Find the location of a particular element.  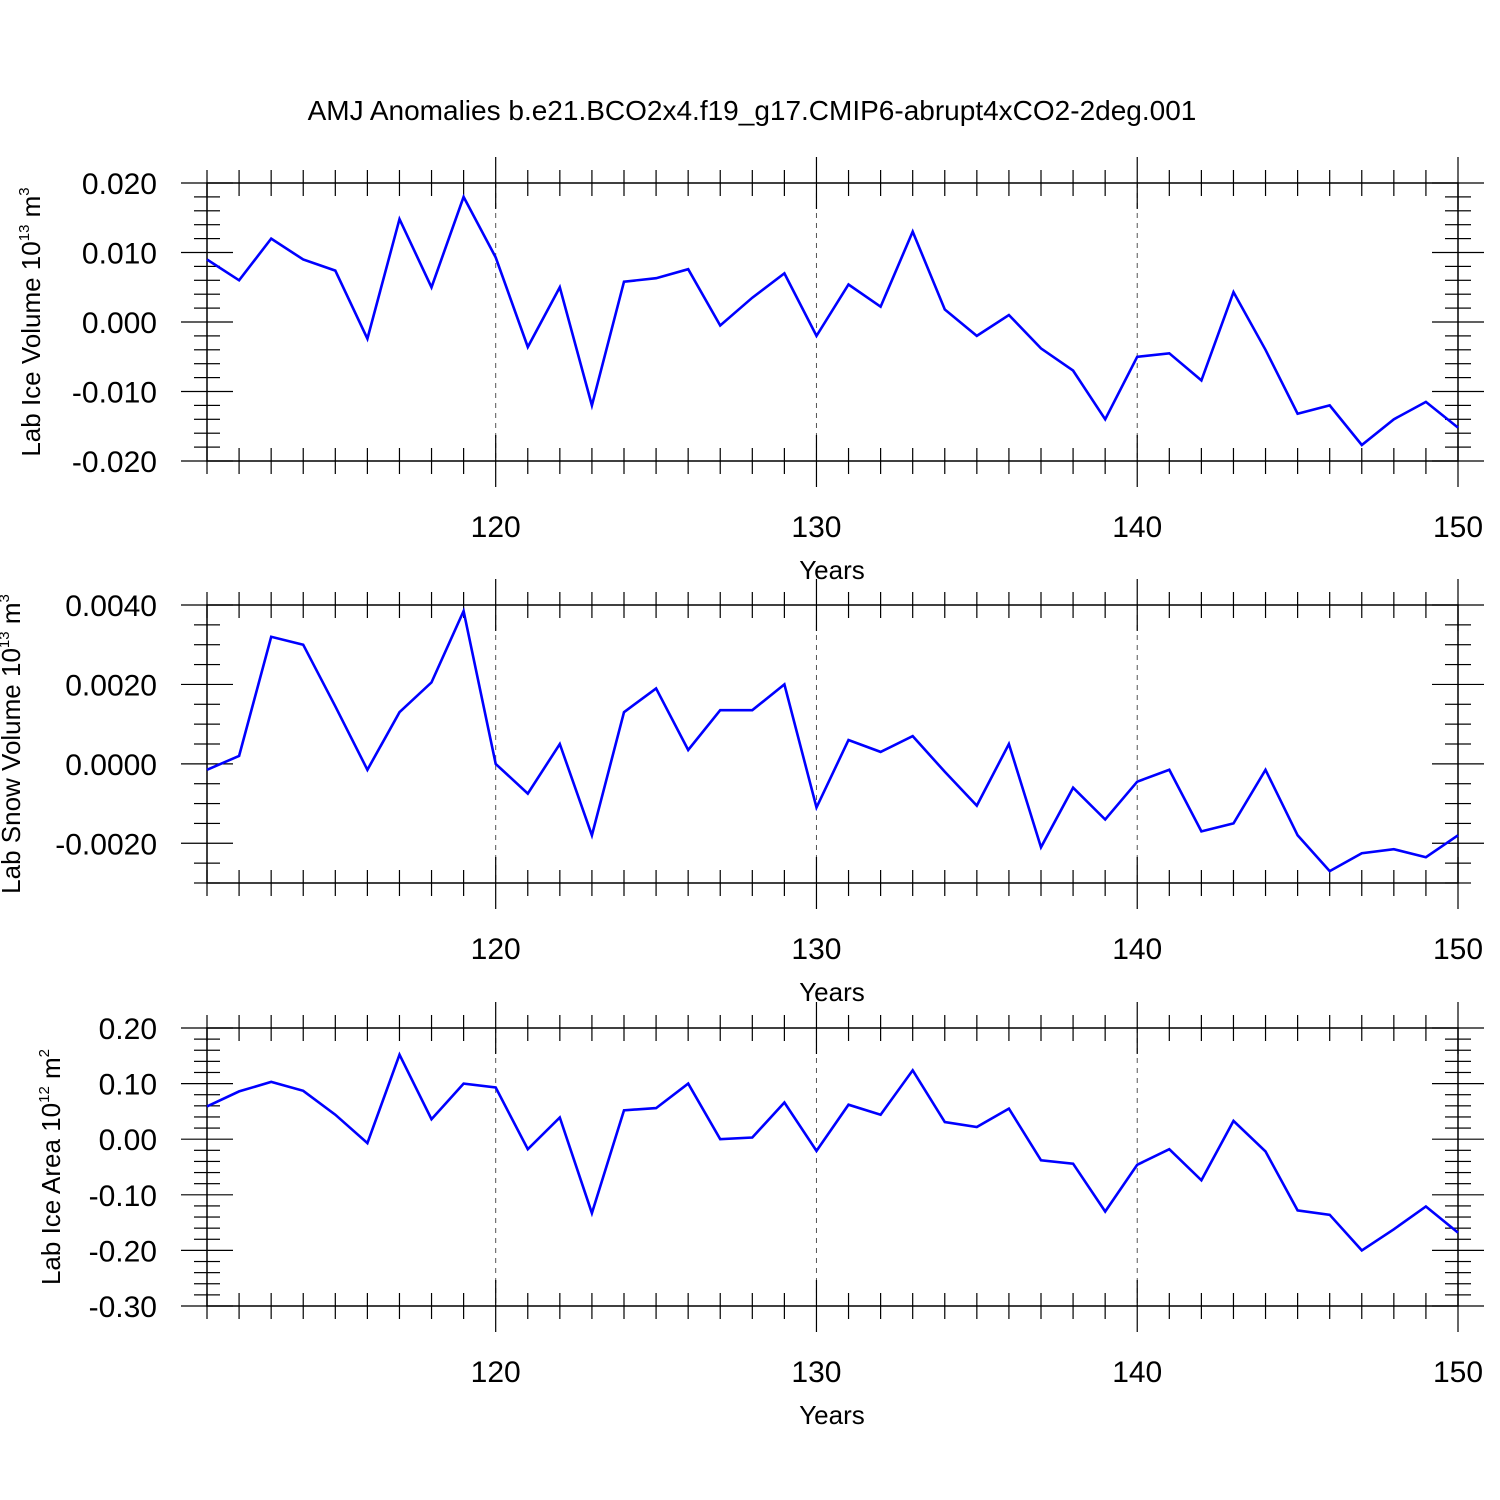

y-tick-label: 0.0040 is located at coordinates (111, 606).